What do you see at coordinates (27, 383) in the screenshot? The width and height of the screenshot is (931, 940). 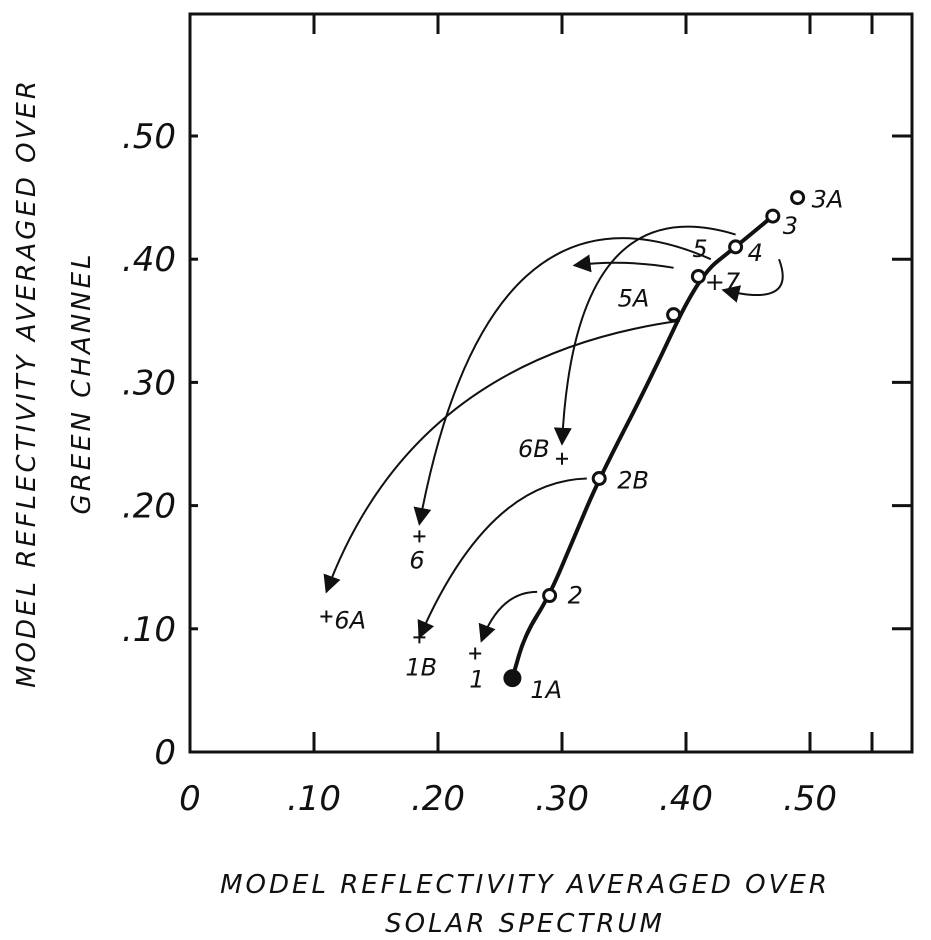 I see `y-axis-title-line-1: MODEL REFLECTIVITY AVERAGED OVER` at bounding box center [27, 383].